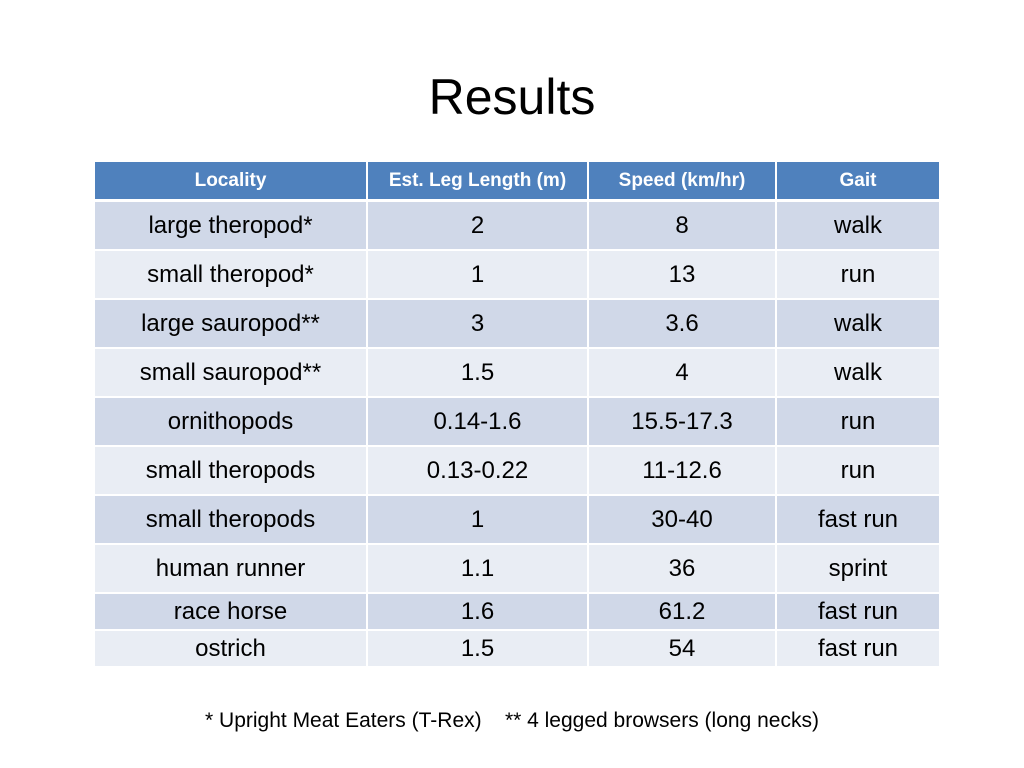 The height and width of the screenshot is (768, 1024). I want to click on table-row: large sauropod** 3 3.6 walk, so click(517, 324).